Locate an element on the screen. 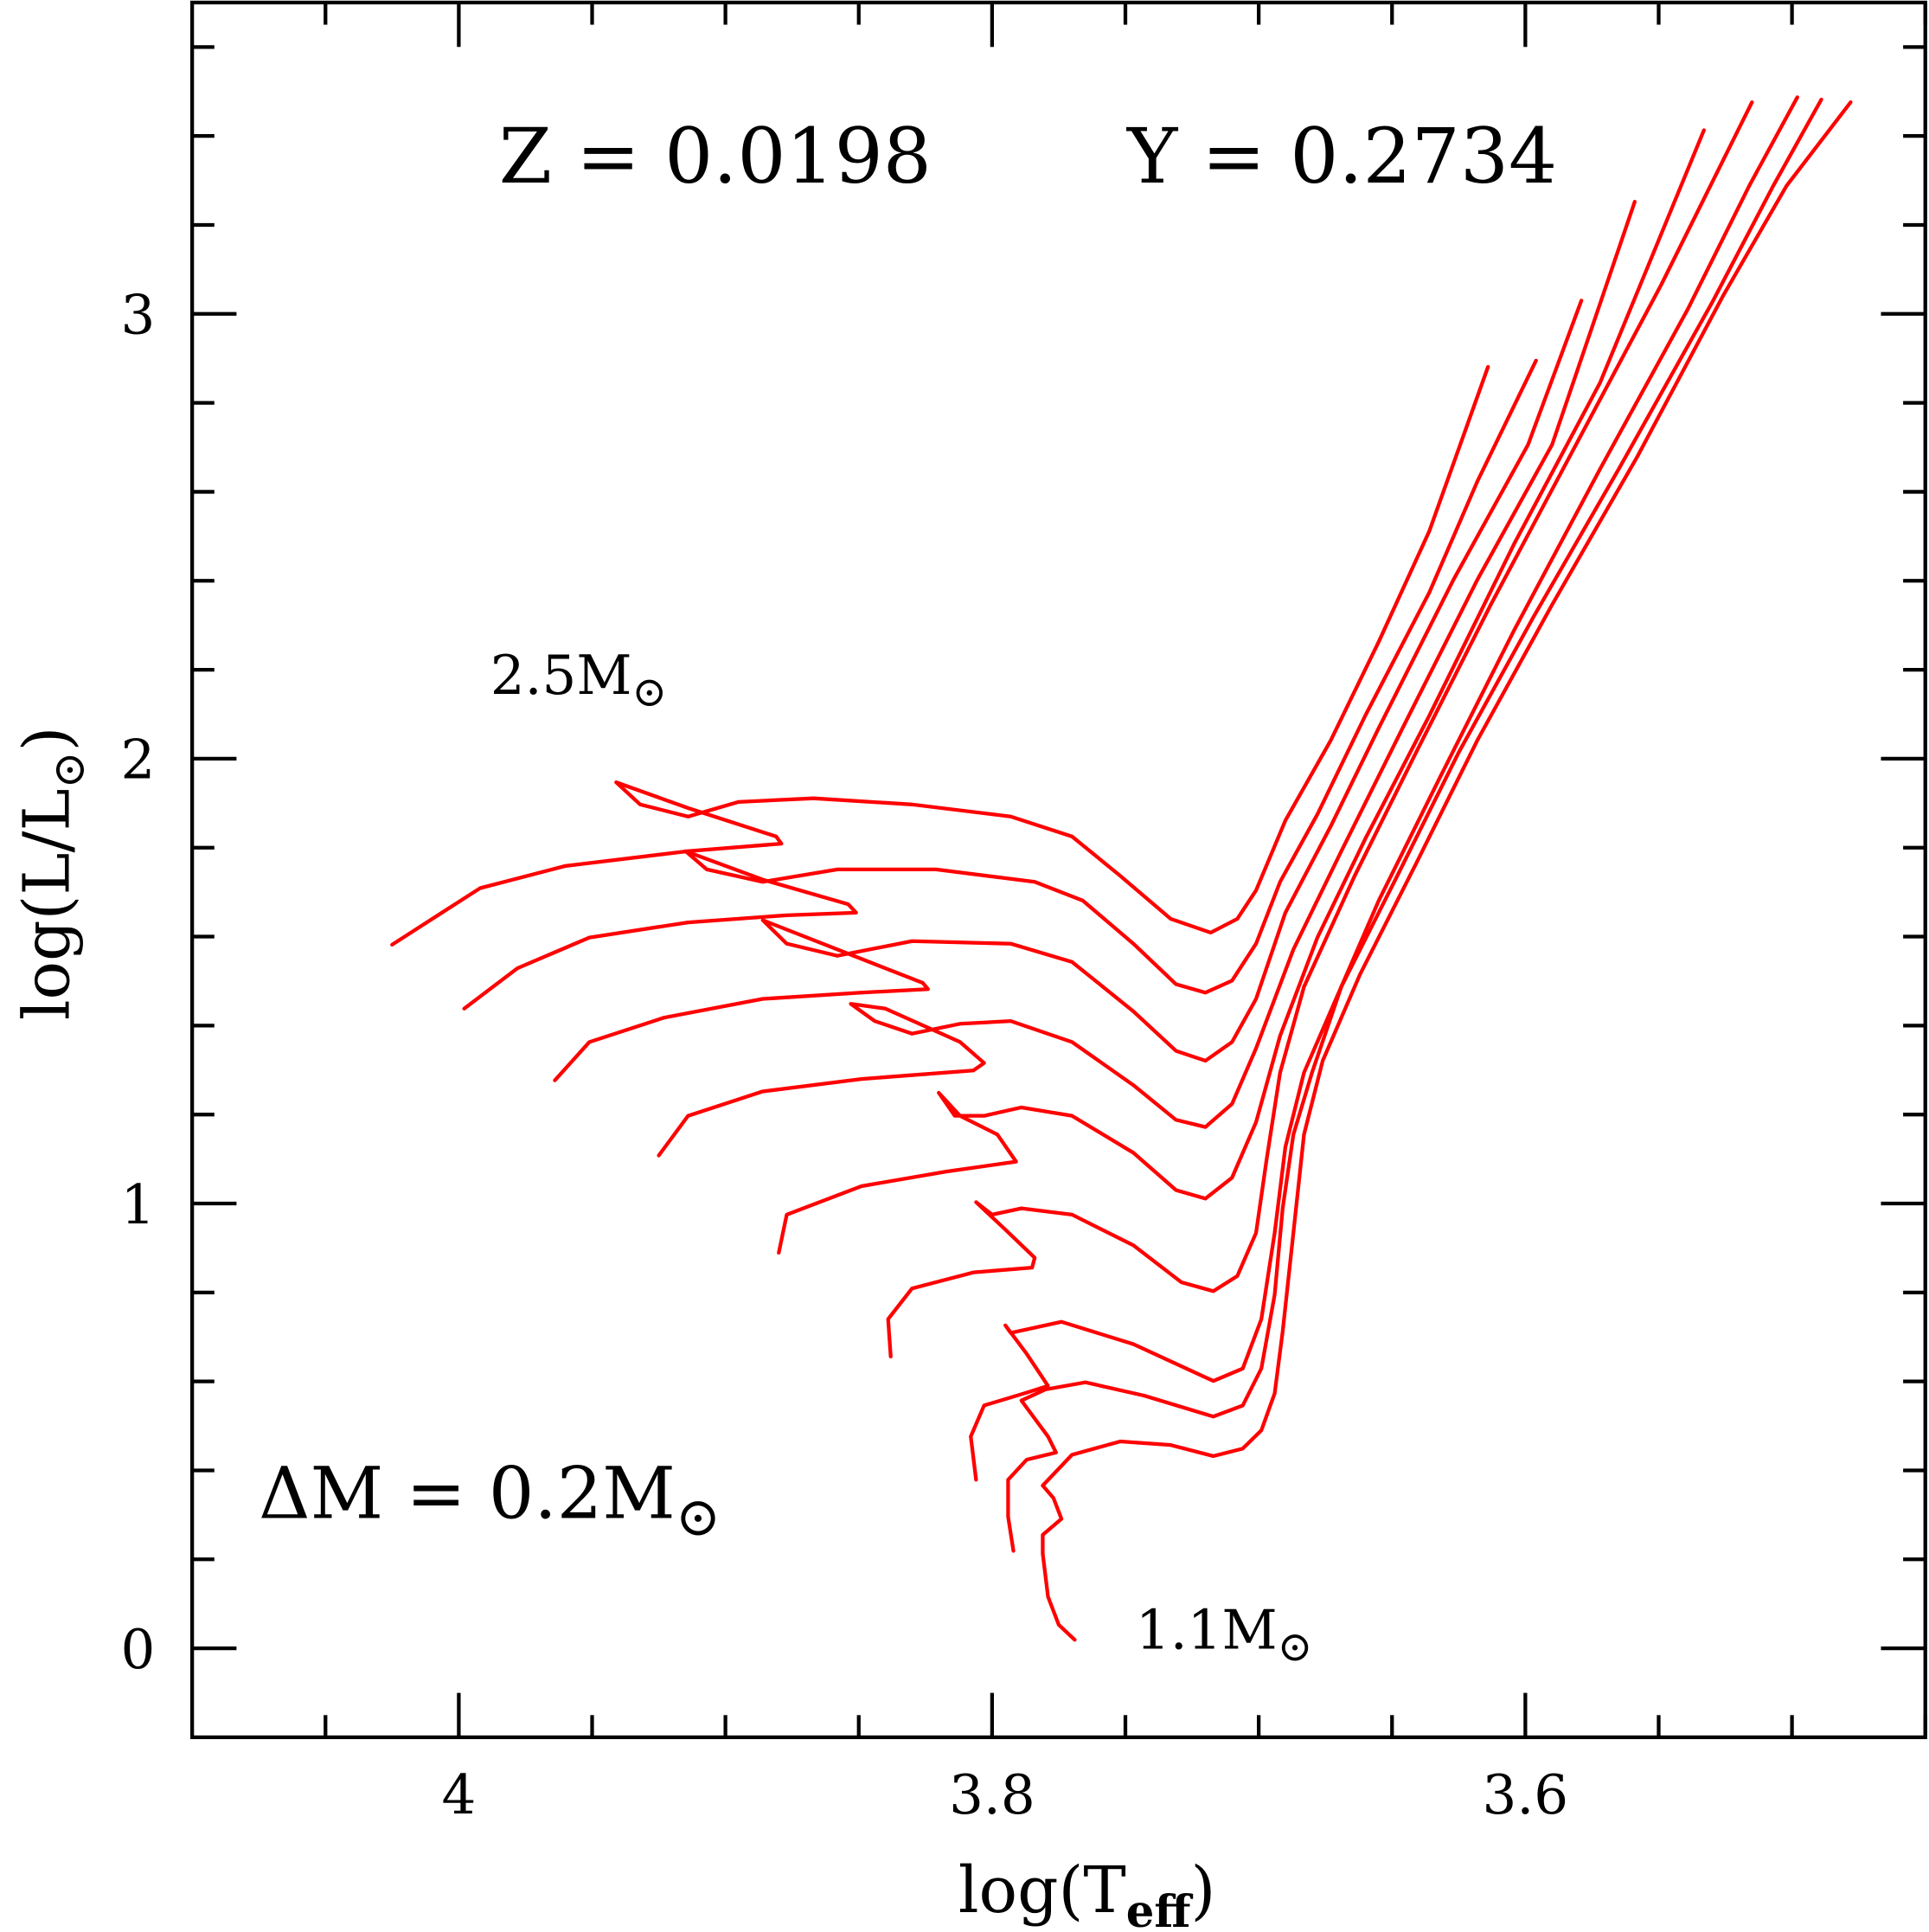 The image size is (1929, 1932). y-tick-label: 0 is located at coordinates (138, 1649).